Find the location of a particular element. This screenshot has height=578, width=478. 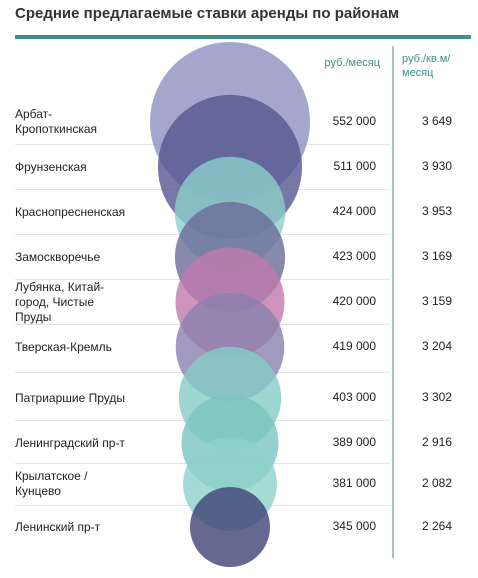

value-label: 3 649 is located at coordinates (436, 121).